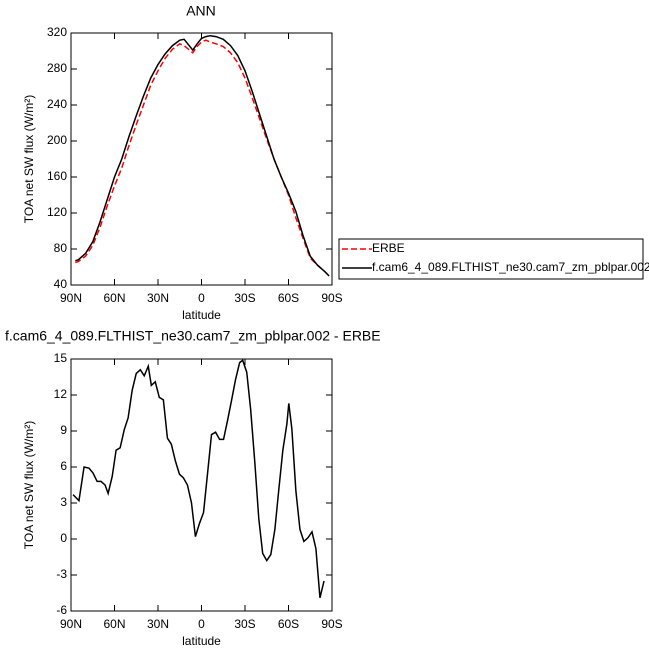  Describe the element at coordinates (61, 358) in the screenshot. I see `y-tick-label: 15` at that location.